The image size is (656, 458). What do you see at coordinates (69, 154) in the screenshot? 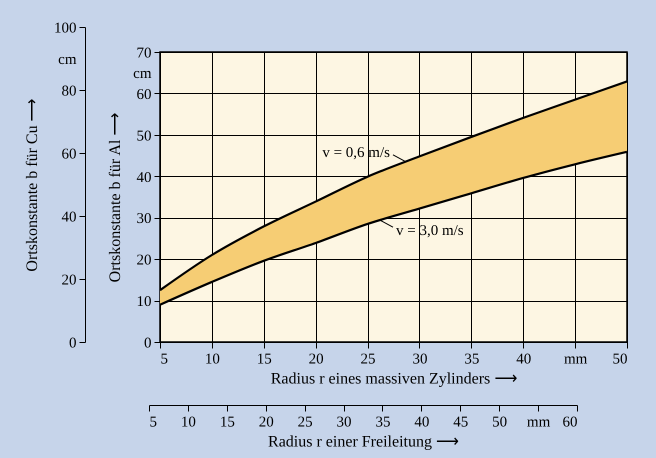
I see `y2-tick-label: 60` at bounding box center [69, 154].